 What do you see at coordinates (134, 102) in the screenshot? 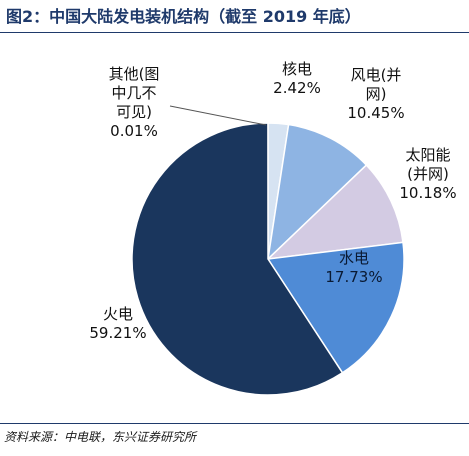
I see `pie-slice-label: 其他(图中几不可见) 0.01%` at bounding box center [134, 102].